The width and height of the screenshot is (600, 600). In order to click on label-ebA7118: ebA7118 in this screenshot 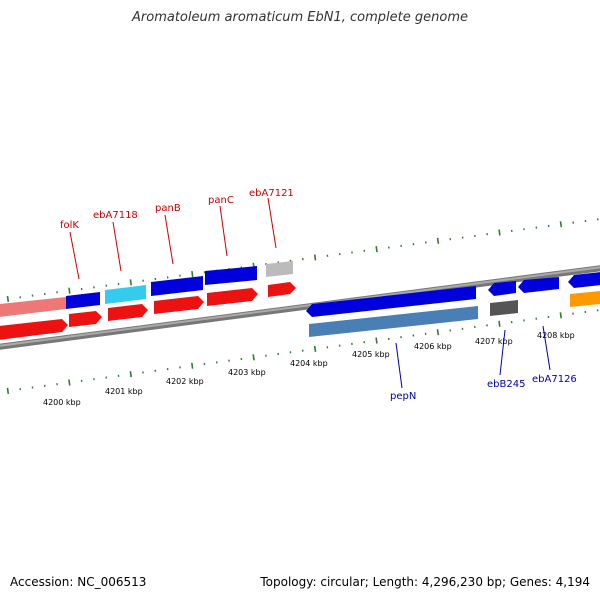, I will do `click(115, 215)`.